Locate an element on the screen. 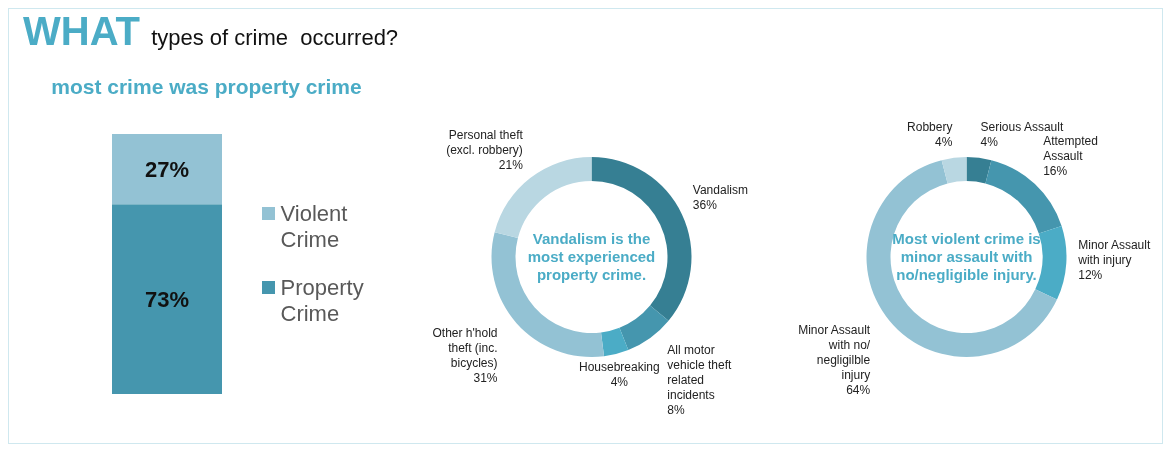 This screenshot has width=1171, height=452. legend-label: Property Crime is located at coordinates (322, 301).